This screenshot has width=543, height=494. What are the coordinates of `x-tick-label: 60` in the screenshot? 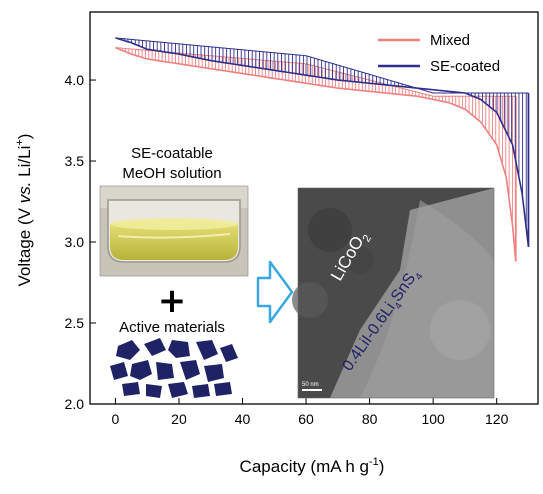 It's located at (306, 419).